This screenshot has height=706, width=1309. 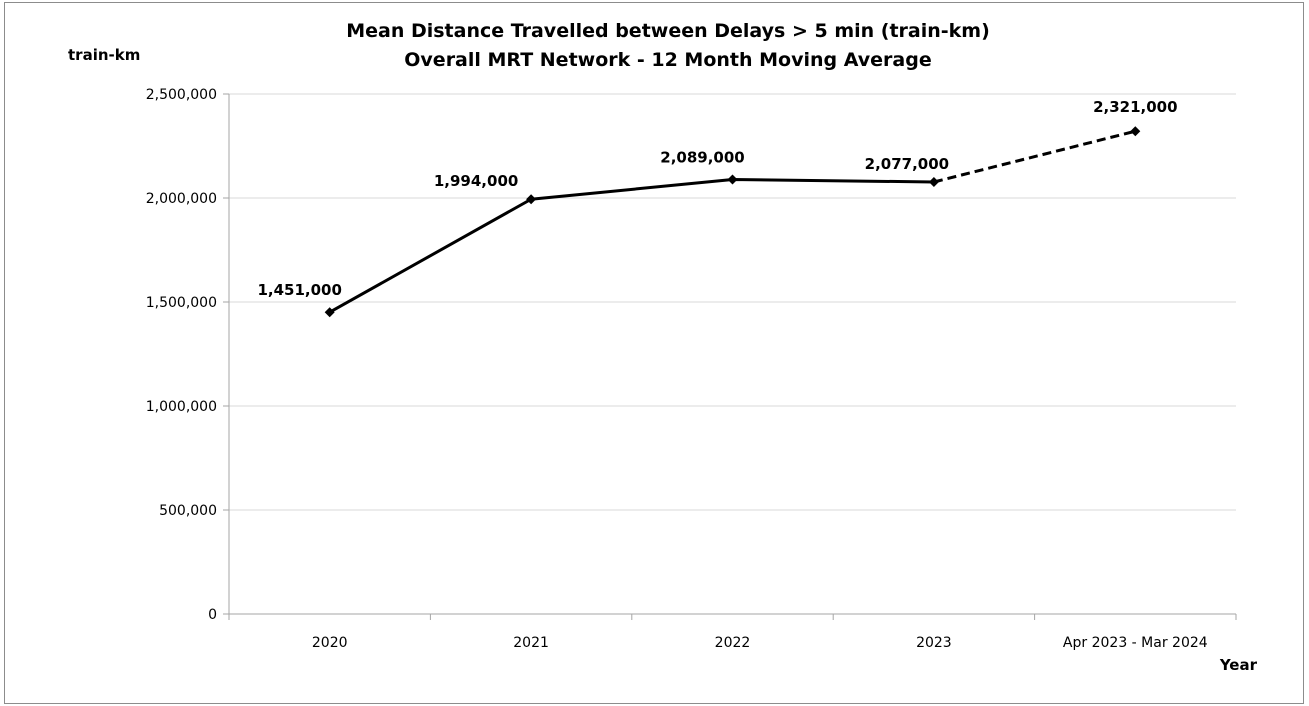 I want to click on x-tick-label: 2023, so click(x=934, y=643).